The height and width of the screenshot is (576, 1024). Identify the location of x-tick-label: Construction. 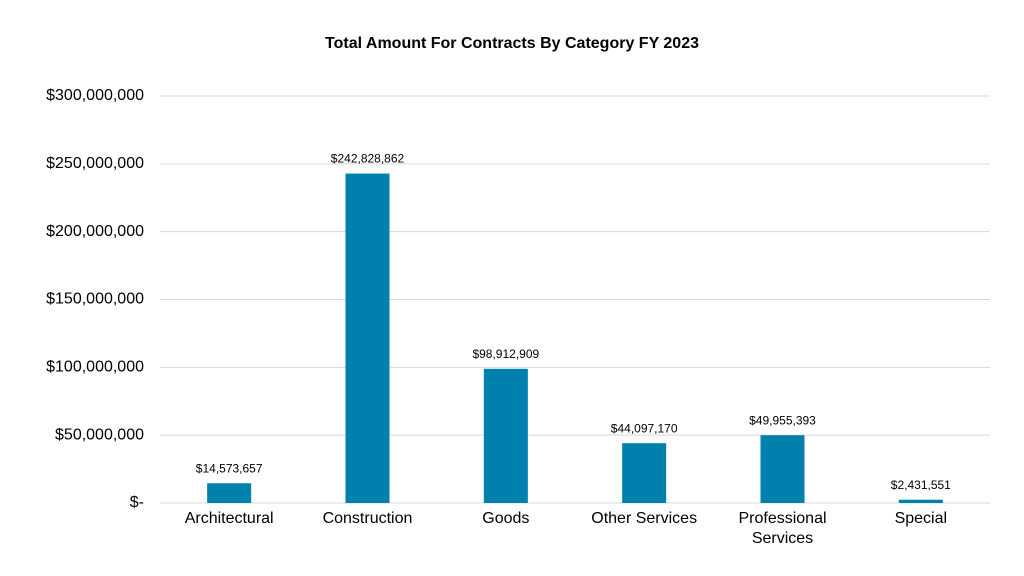
(367, 518).